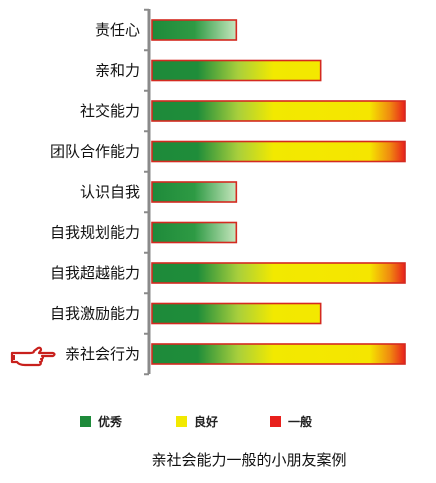 This screenshot has width=436, height=483. Describe the element at coordinates (102, 354) in the screenshot. I see `category-label: 亲社会行为` at that location.